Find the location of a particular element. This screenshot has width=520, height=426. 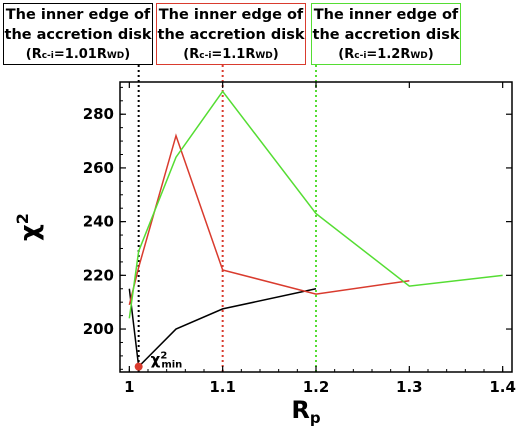

x-tick-label: 1 is located at coordinates (129, 387).